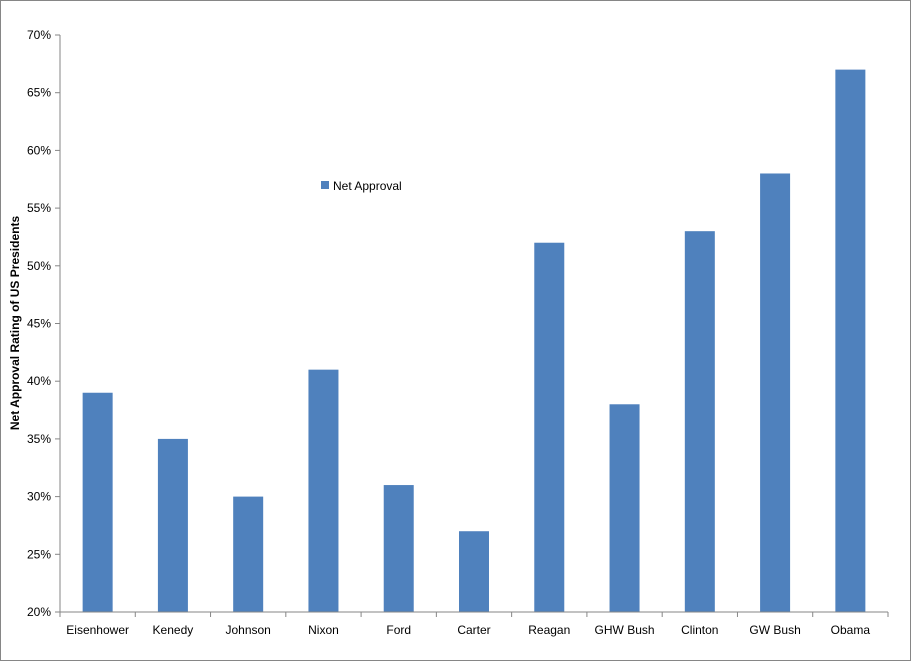  What do you see at coordinates (97, 502) in the screenshot?
I see `bar-eisenhower` at bounding box center [97, 502].